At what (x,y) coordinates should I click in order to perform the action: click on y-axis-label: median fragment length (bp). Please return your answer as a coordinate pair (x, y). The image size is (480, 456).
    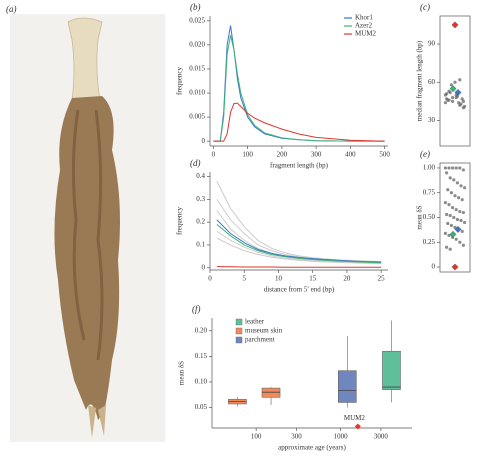
    Looking at the image, I should click on (420, 80).